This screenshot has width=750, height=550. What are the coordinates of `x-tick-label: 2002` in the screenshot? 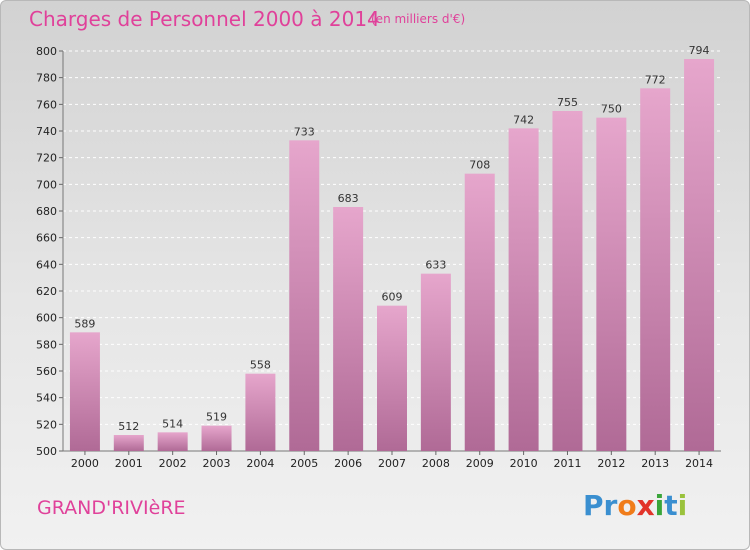 It's located at (173, 463).